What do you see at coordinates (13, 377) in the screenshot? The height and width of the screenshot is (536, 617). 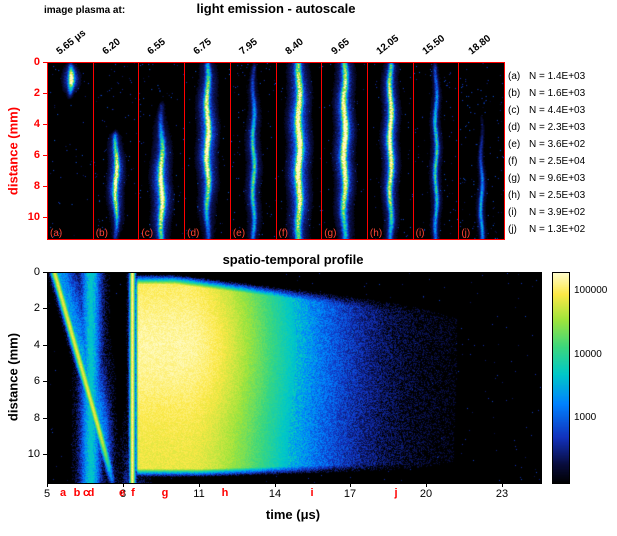 I see `bottom-ylabel: distance (mm)` at bounding box center [13, 377].